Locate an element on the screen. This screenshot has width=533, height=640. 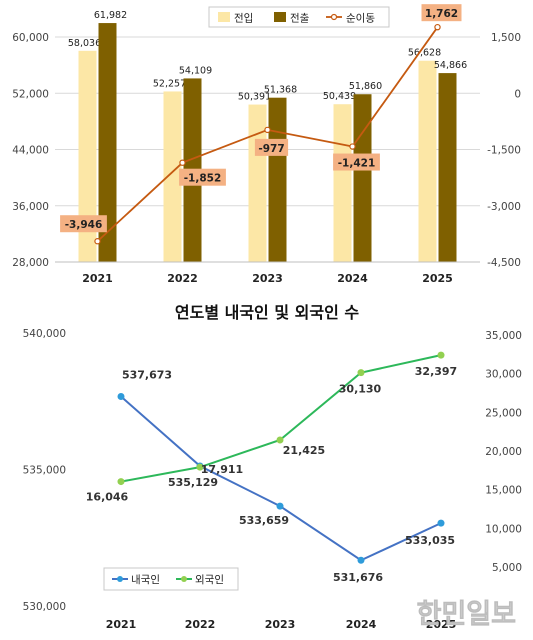
legend-marker-foreign is located at coordinates (184, 579).